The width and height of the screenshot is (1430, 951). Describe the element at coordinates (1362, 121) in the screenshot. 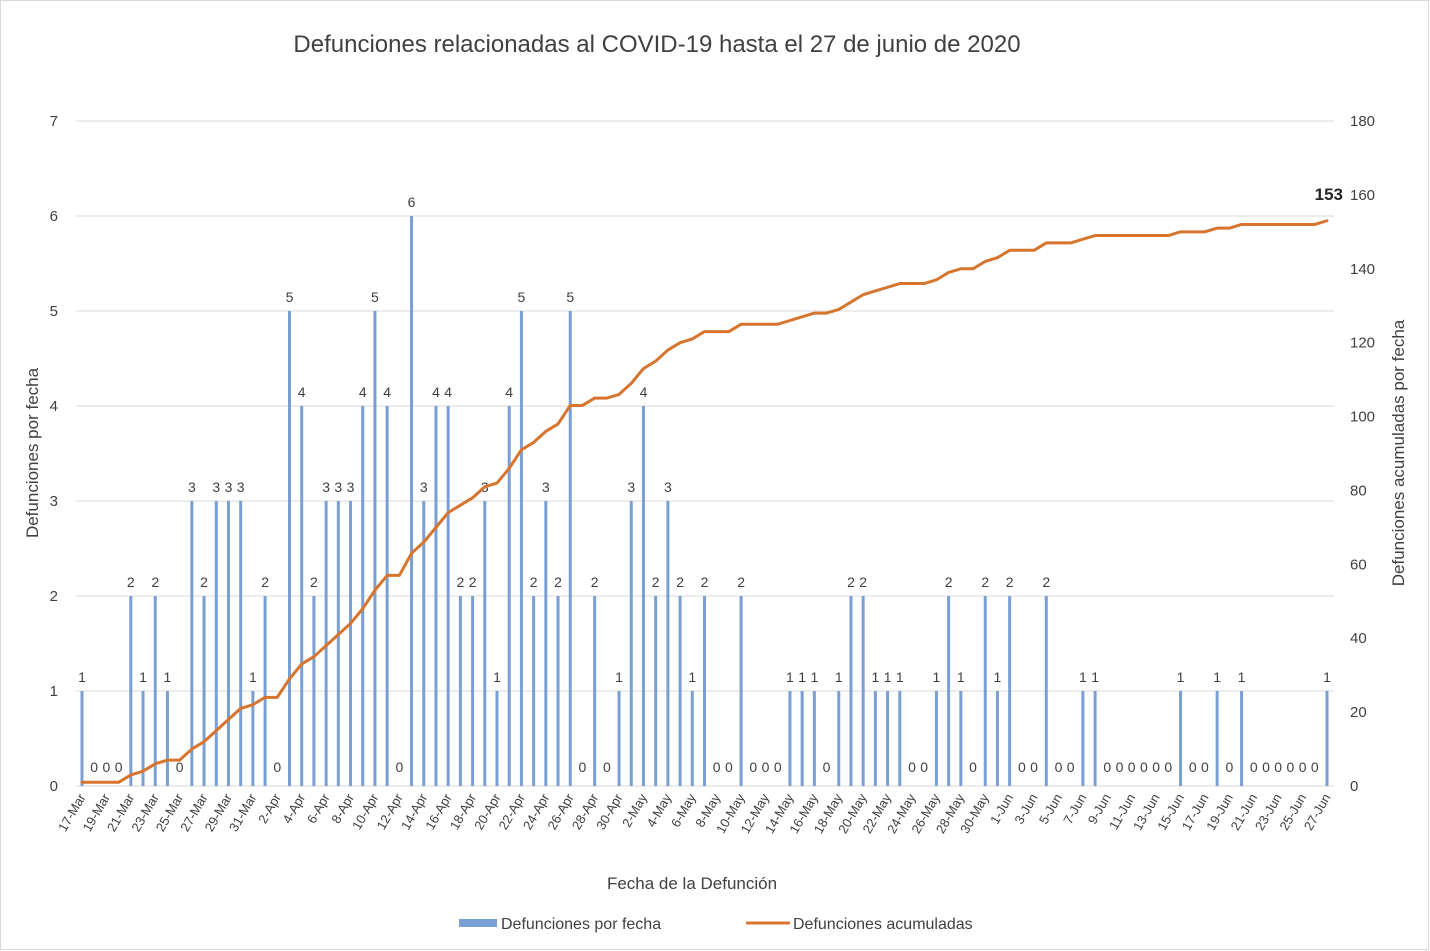

I see `right-axis-tick-label: 180` at that location.